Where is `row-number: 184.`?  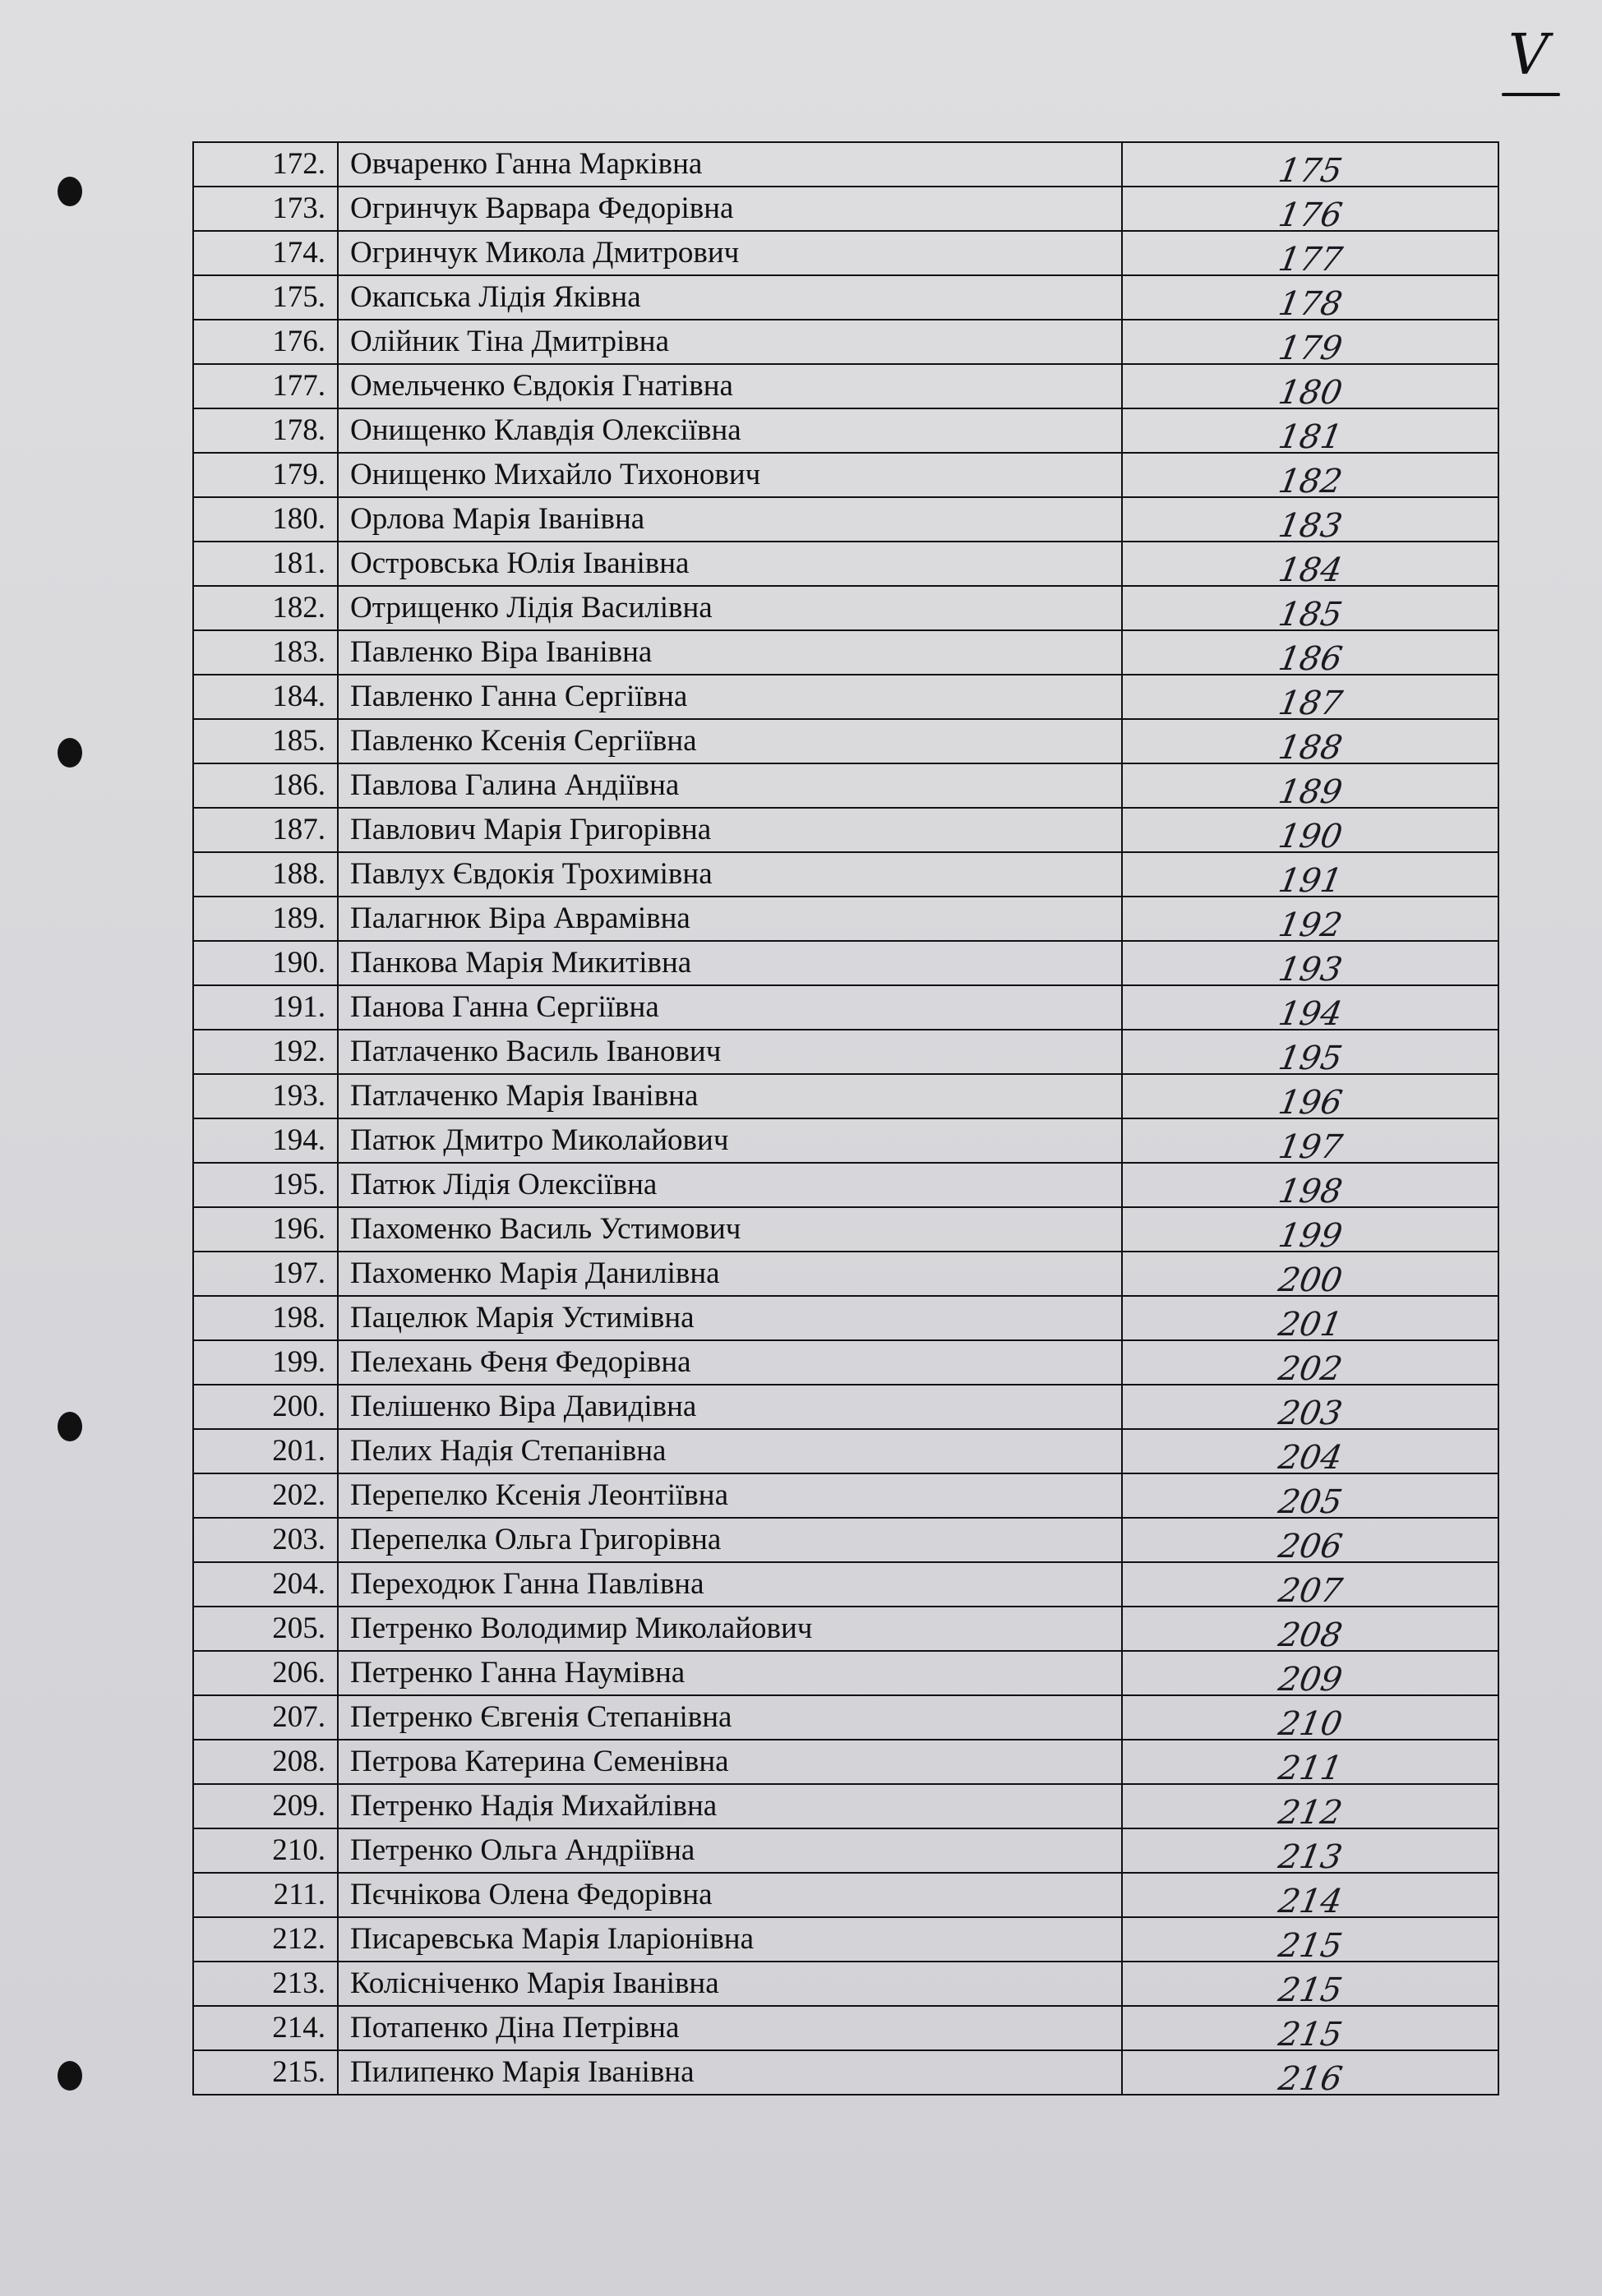
row-number: 184. is located at coordinates (265, 697).